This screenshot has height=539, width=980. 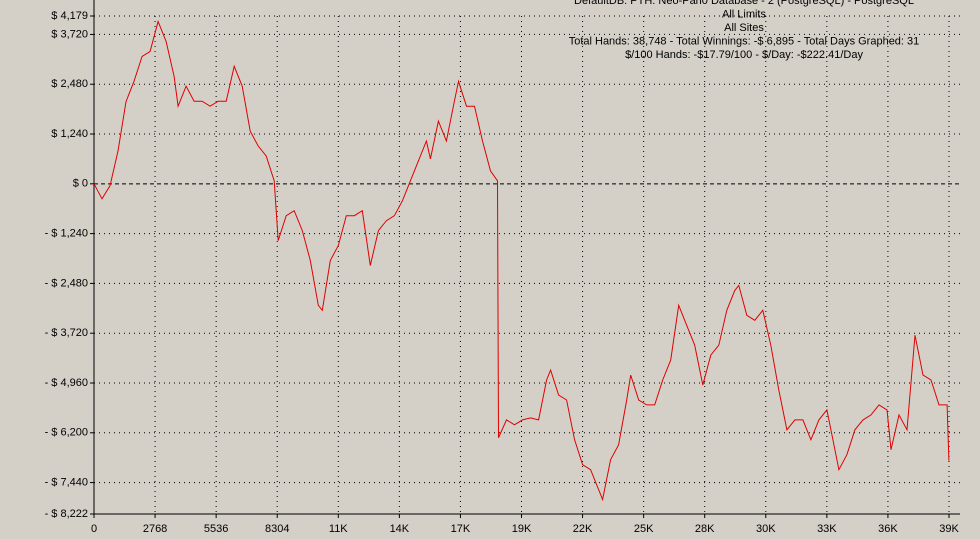 I want to click on y-tick-label: - $ 8,222, so click(x=66, y=514).